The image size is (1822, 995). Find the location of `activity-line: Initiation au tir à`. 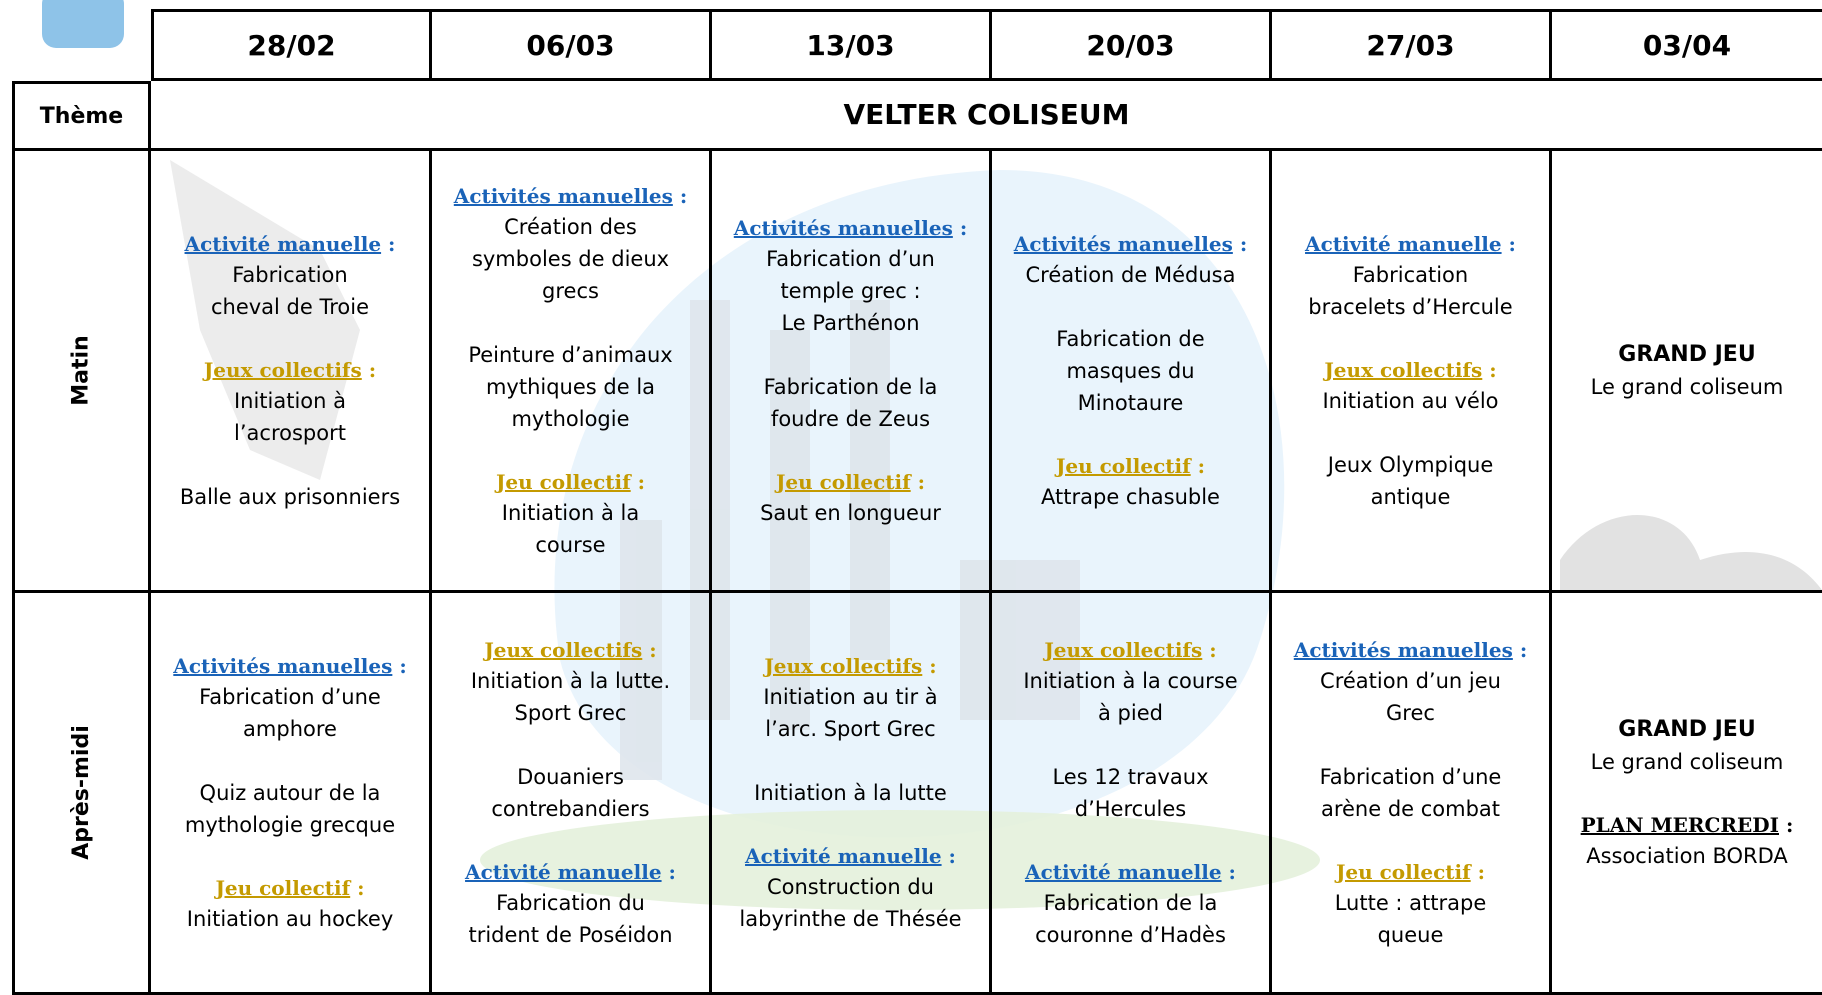

activity-line: Initiation au tir à is located at coordinates (850, 696).